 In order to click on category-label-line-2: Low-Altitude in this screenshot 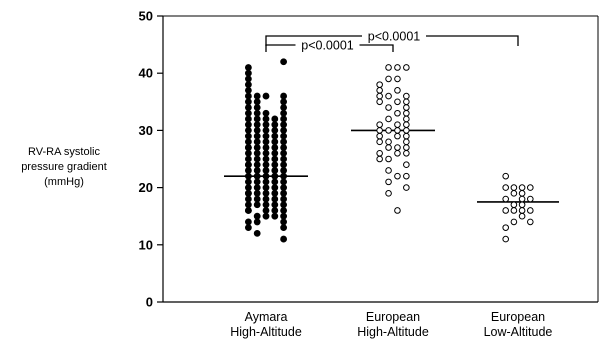, I will do `click(518, 332)`.